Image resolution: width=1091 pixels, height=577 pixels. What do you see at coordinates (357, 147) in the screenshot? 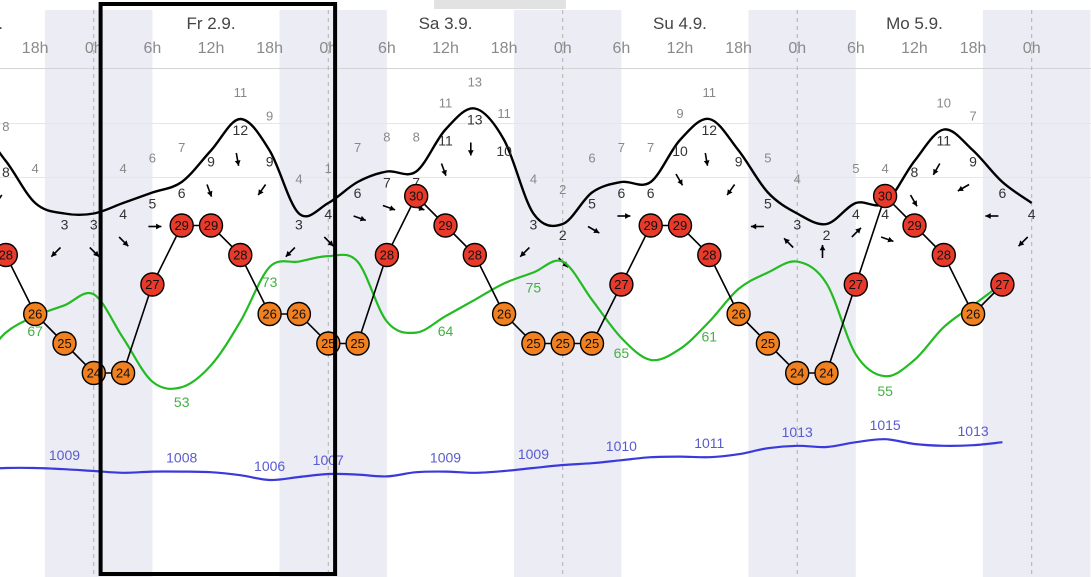
I see `gust-value-label: 7` at bounding box center [357, 147].